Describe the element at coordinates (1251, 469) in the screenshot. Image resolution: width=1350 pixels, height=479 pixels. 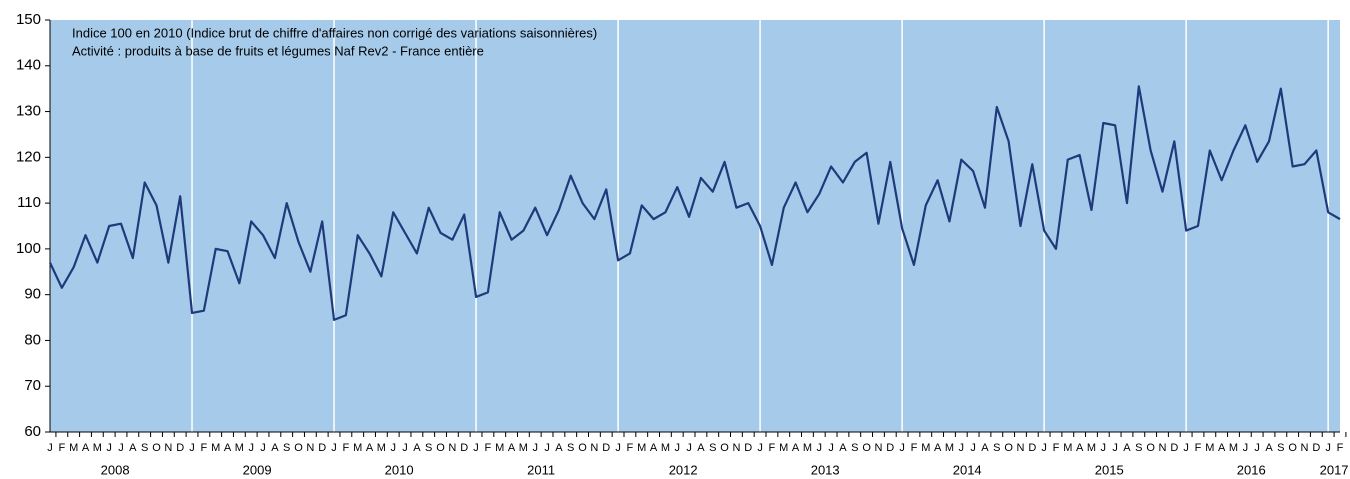
I see `year-label: 2016` at that location.